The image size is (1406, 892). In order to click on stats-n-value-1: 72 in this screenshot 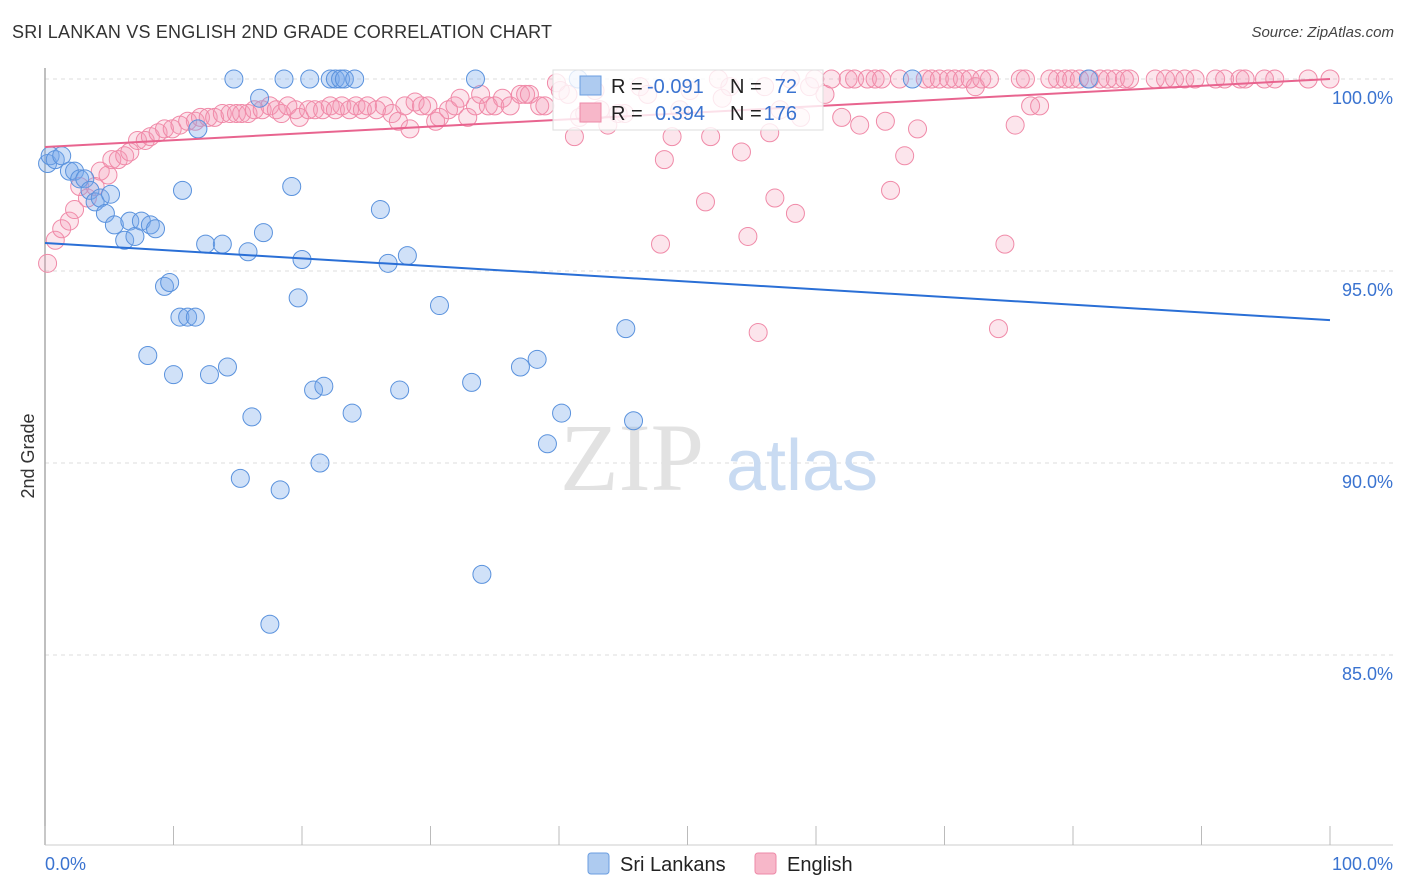, I will do `click(786, 87)`.